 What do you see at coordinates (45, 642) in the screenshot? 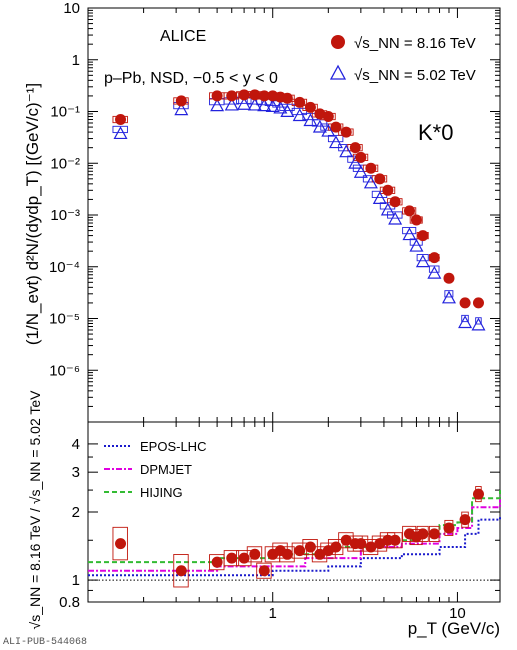
I see `publication-id: ALI-PUB-544068` at bounding box center [45, 642].